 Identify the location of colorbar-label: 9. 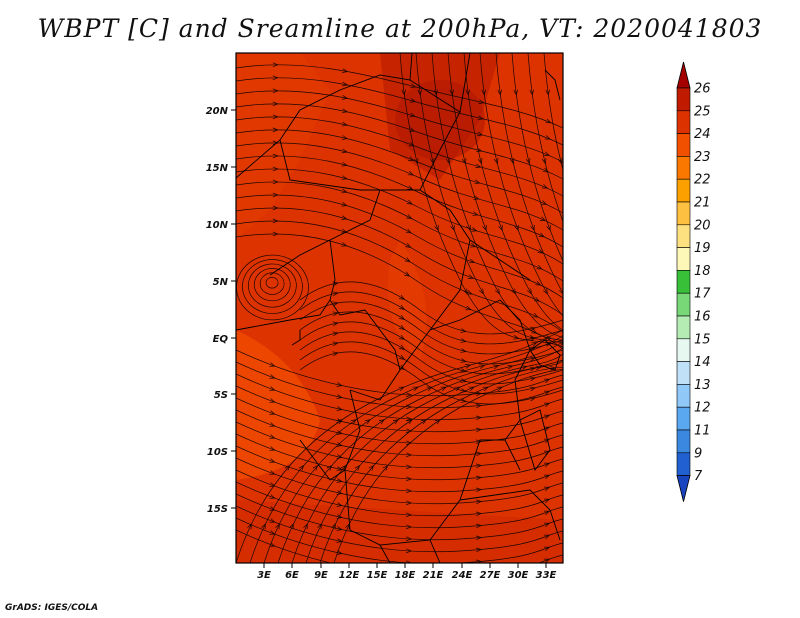
(698, 453).